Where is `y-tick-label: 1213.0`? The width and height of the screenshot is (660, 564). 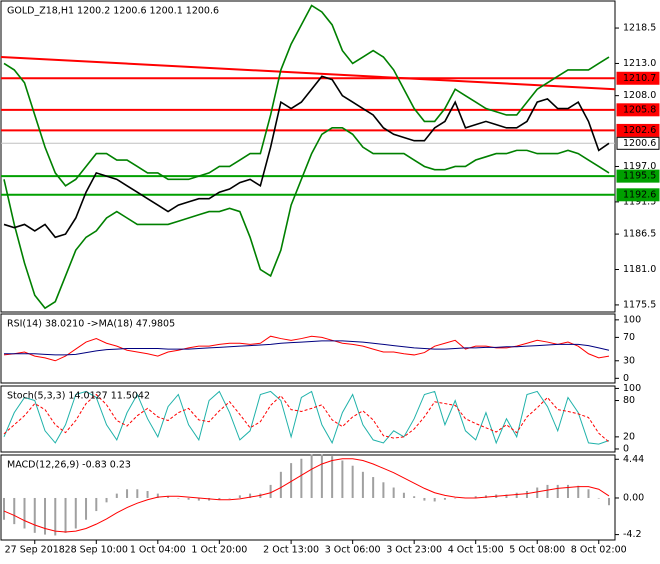
y-tick-label: 1213.0 is located at coordinates (639, 63).